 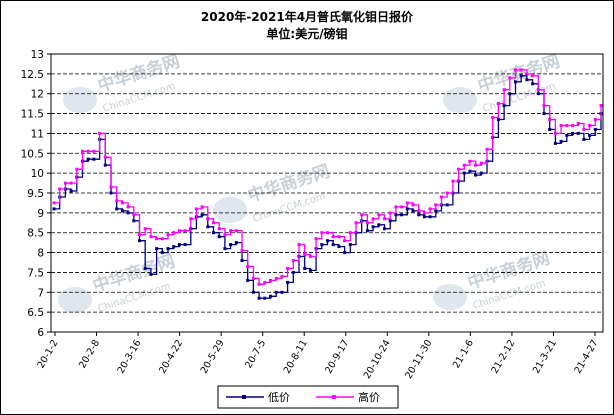 I want to click on y-tick-label: 10, so click(x=37, y=174).